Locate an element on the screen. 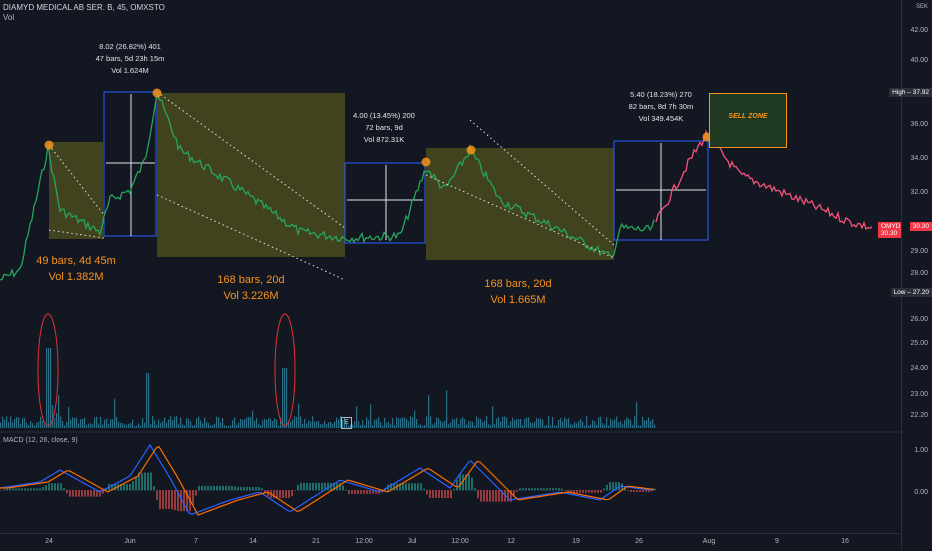 The height and width of the screenshot is (551, 932). price-tick: 32.00 is located at coordinates (919, 192).